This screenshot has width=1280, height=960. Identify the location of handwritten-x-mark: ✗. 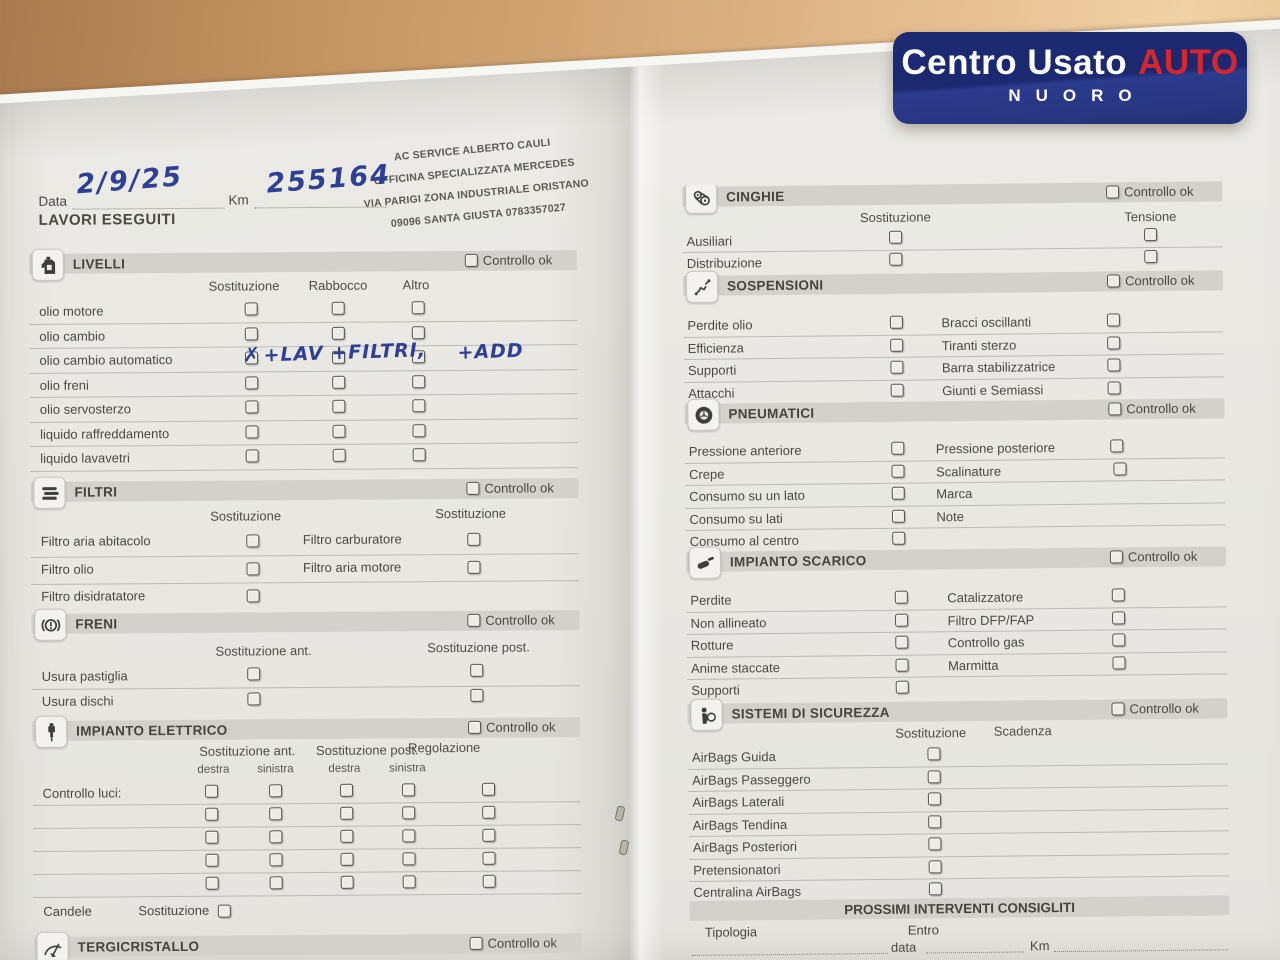
(251, 354).